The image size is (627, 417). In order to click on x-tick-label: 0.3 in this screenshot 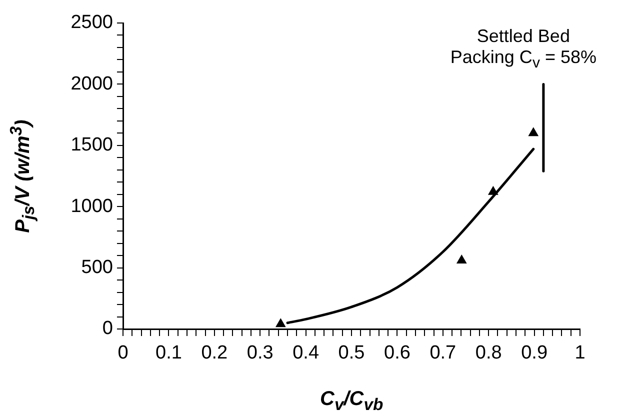, I will do `click(260, 353)`.